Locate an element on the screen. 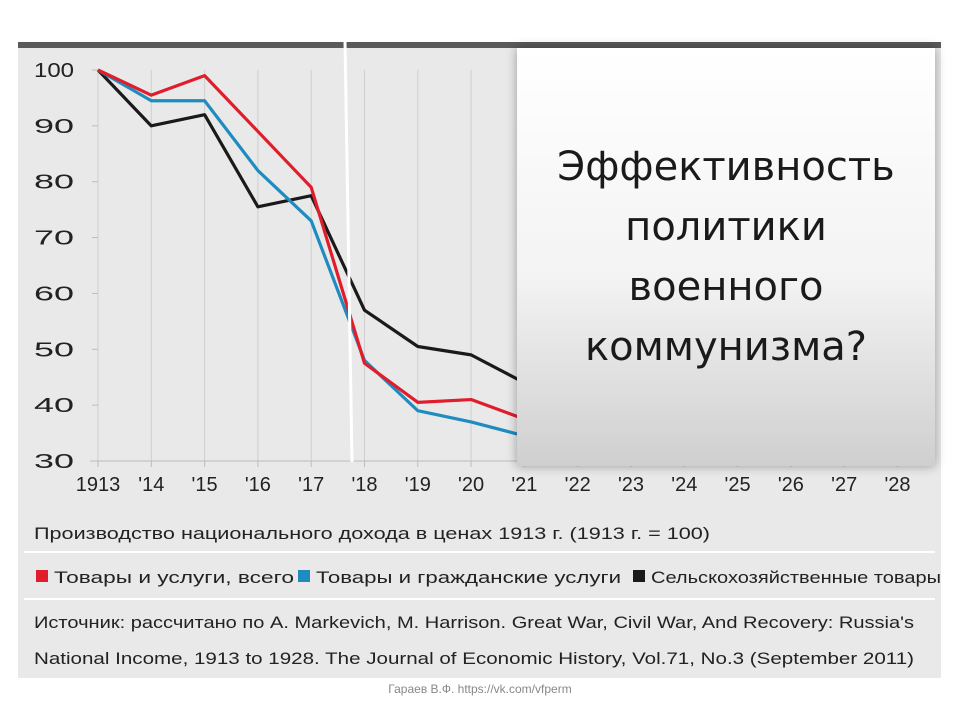 Image resolution: width=960 pixels, height=720 pixels. x-tick-label: '25 is located at coordinates (738, 485).